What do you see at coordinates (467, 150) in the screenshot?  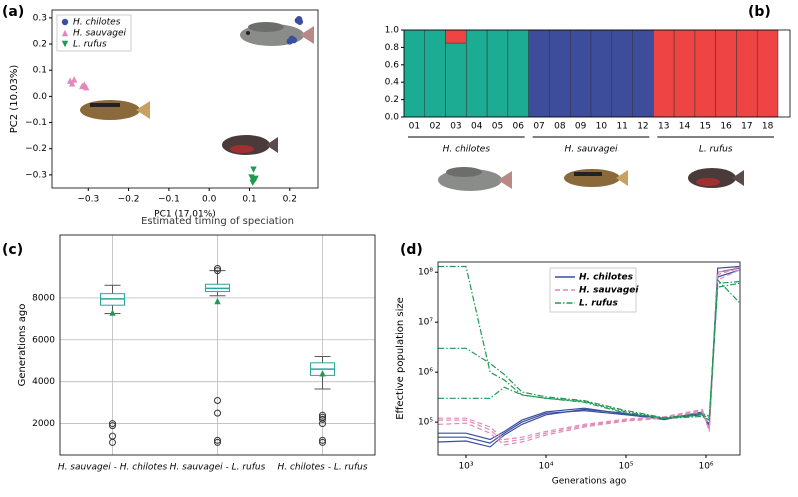 I see `group-label: H. chilotes` at bounding box center [467, 150].